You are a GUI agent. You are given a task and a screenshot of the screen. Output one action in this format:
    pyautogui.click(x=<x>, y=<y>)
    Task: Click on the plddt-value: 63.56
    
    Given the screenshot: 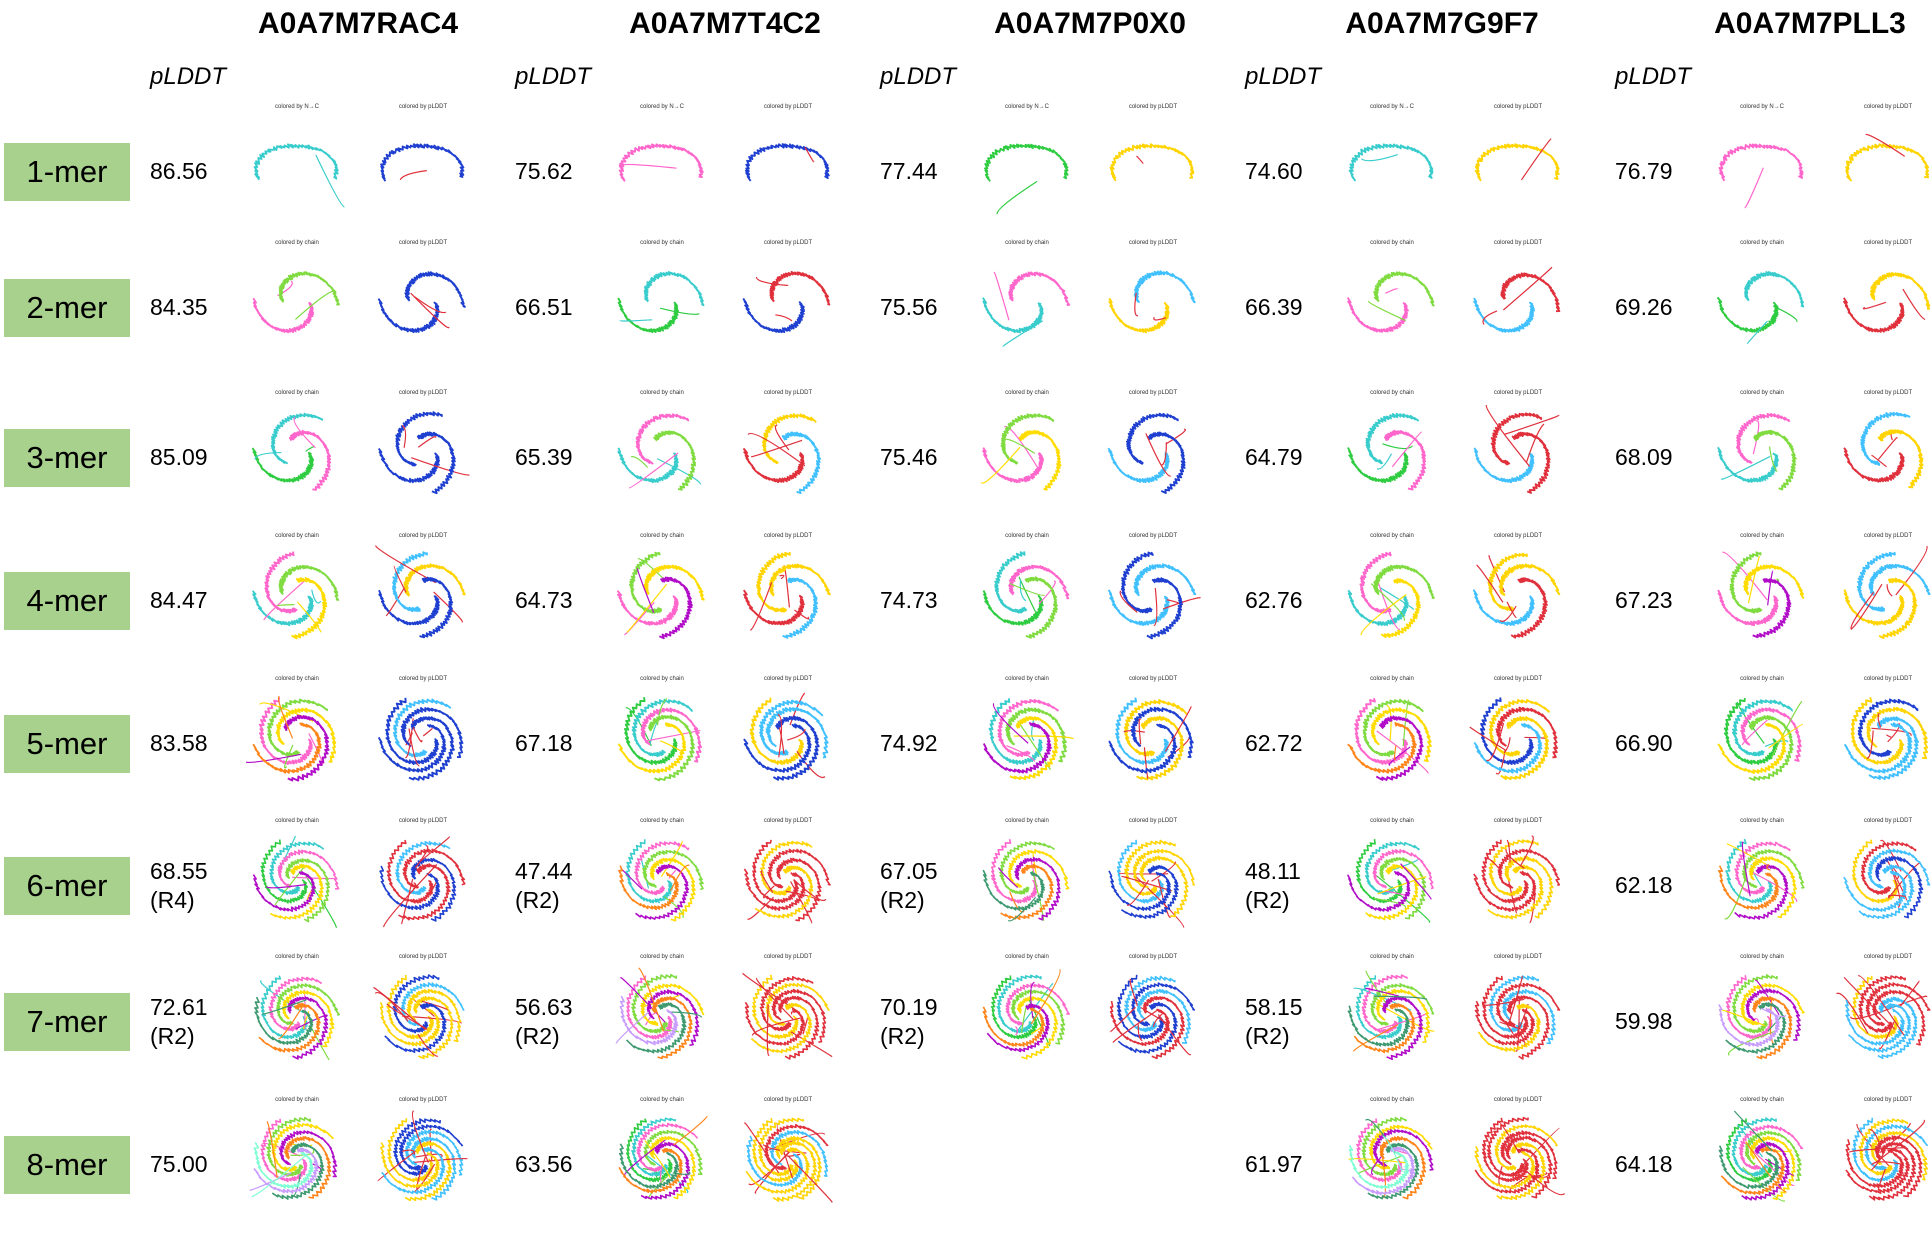 What is the action you would take?
    pyautogui.click(x=544, y=1164)
    